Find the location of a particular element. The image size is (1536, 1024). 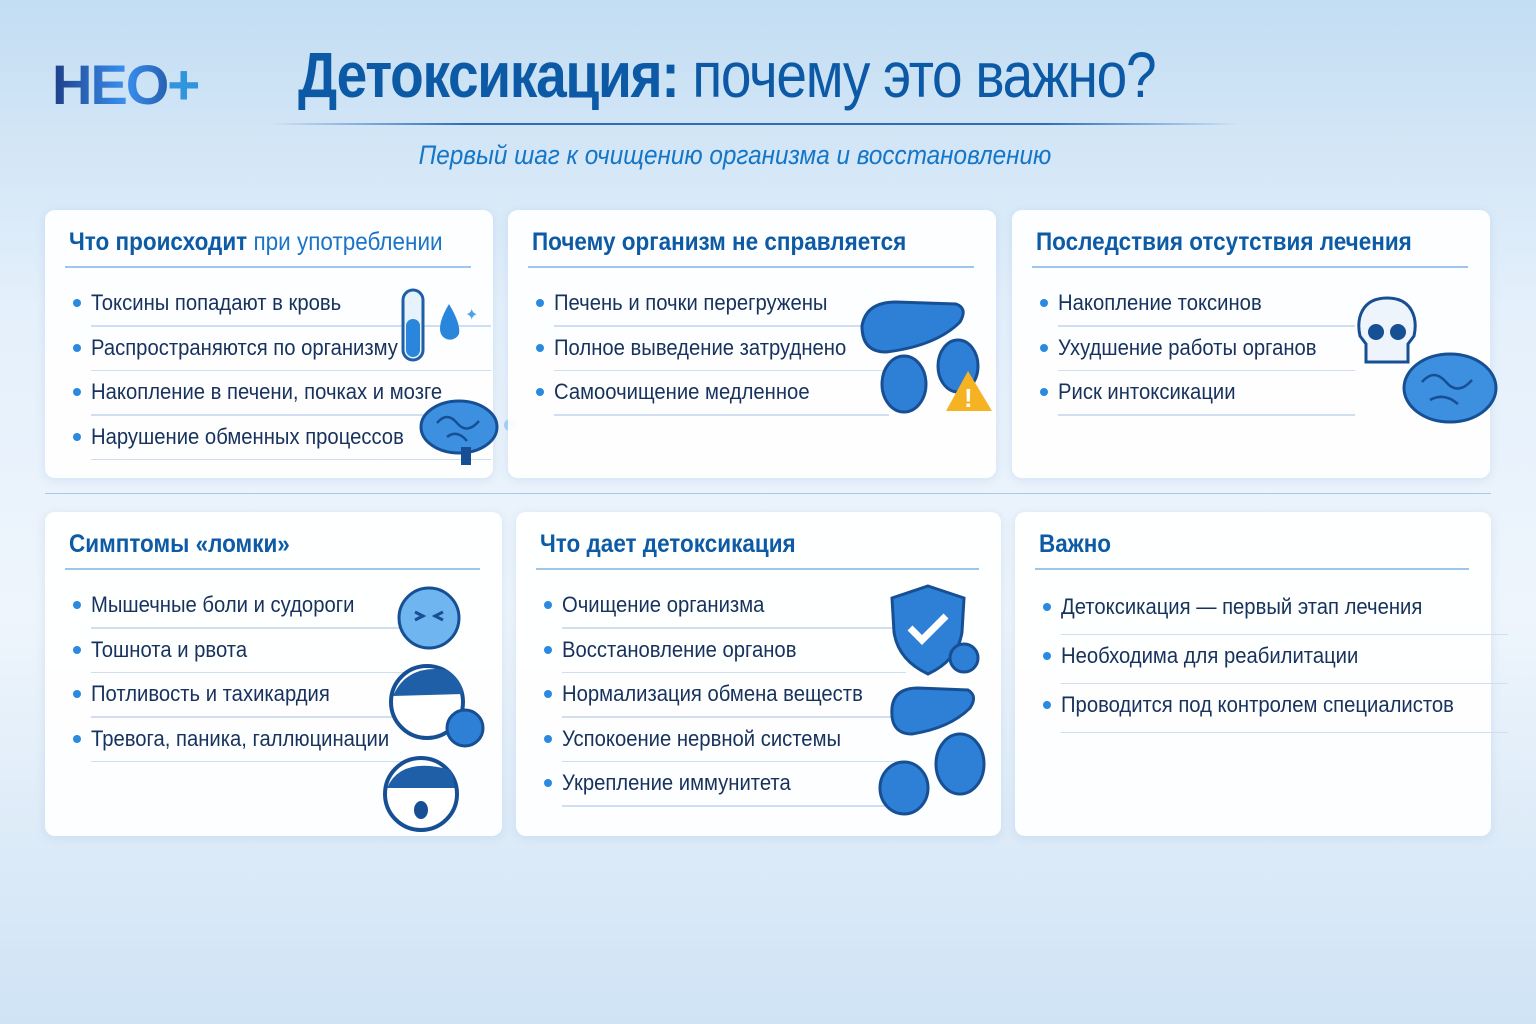

card-title: Симптомы «ломки» is located at coordinates (179, 544).